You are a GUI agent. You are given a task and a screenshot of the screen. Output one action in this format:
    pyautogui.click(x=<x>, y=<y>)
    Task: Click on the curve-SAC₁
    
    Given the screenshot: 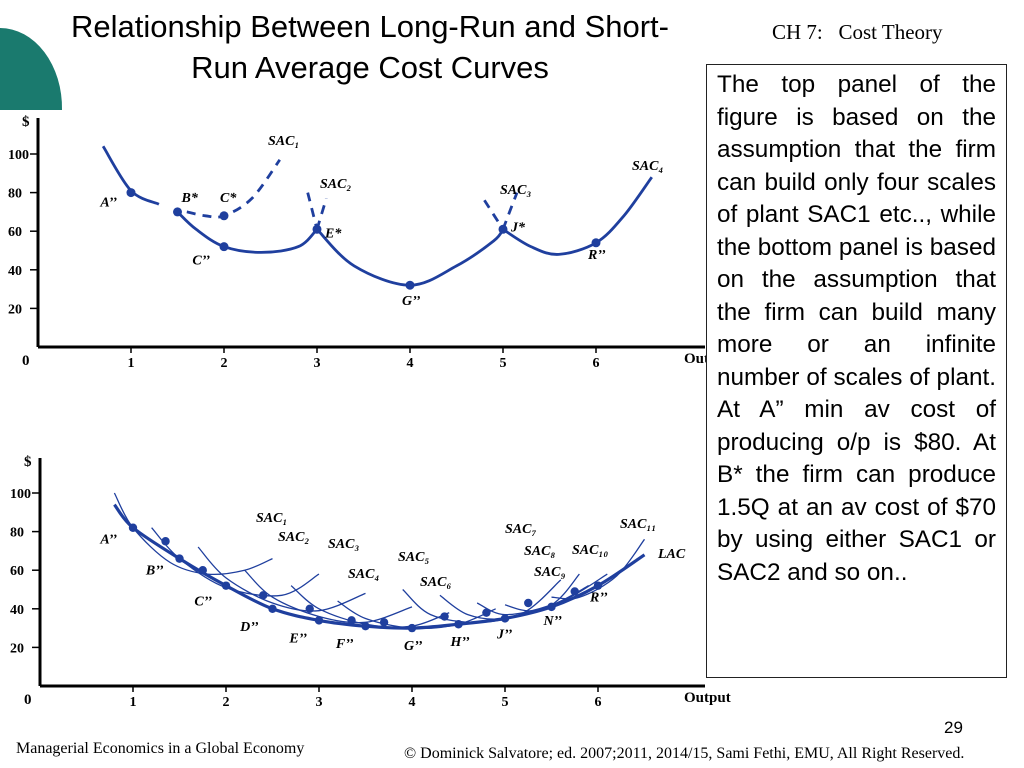 What is the action you would take?
    pyautogui.click(x=193, y=534)
    